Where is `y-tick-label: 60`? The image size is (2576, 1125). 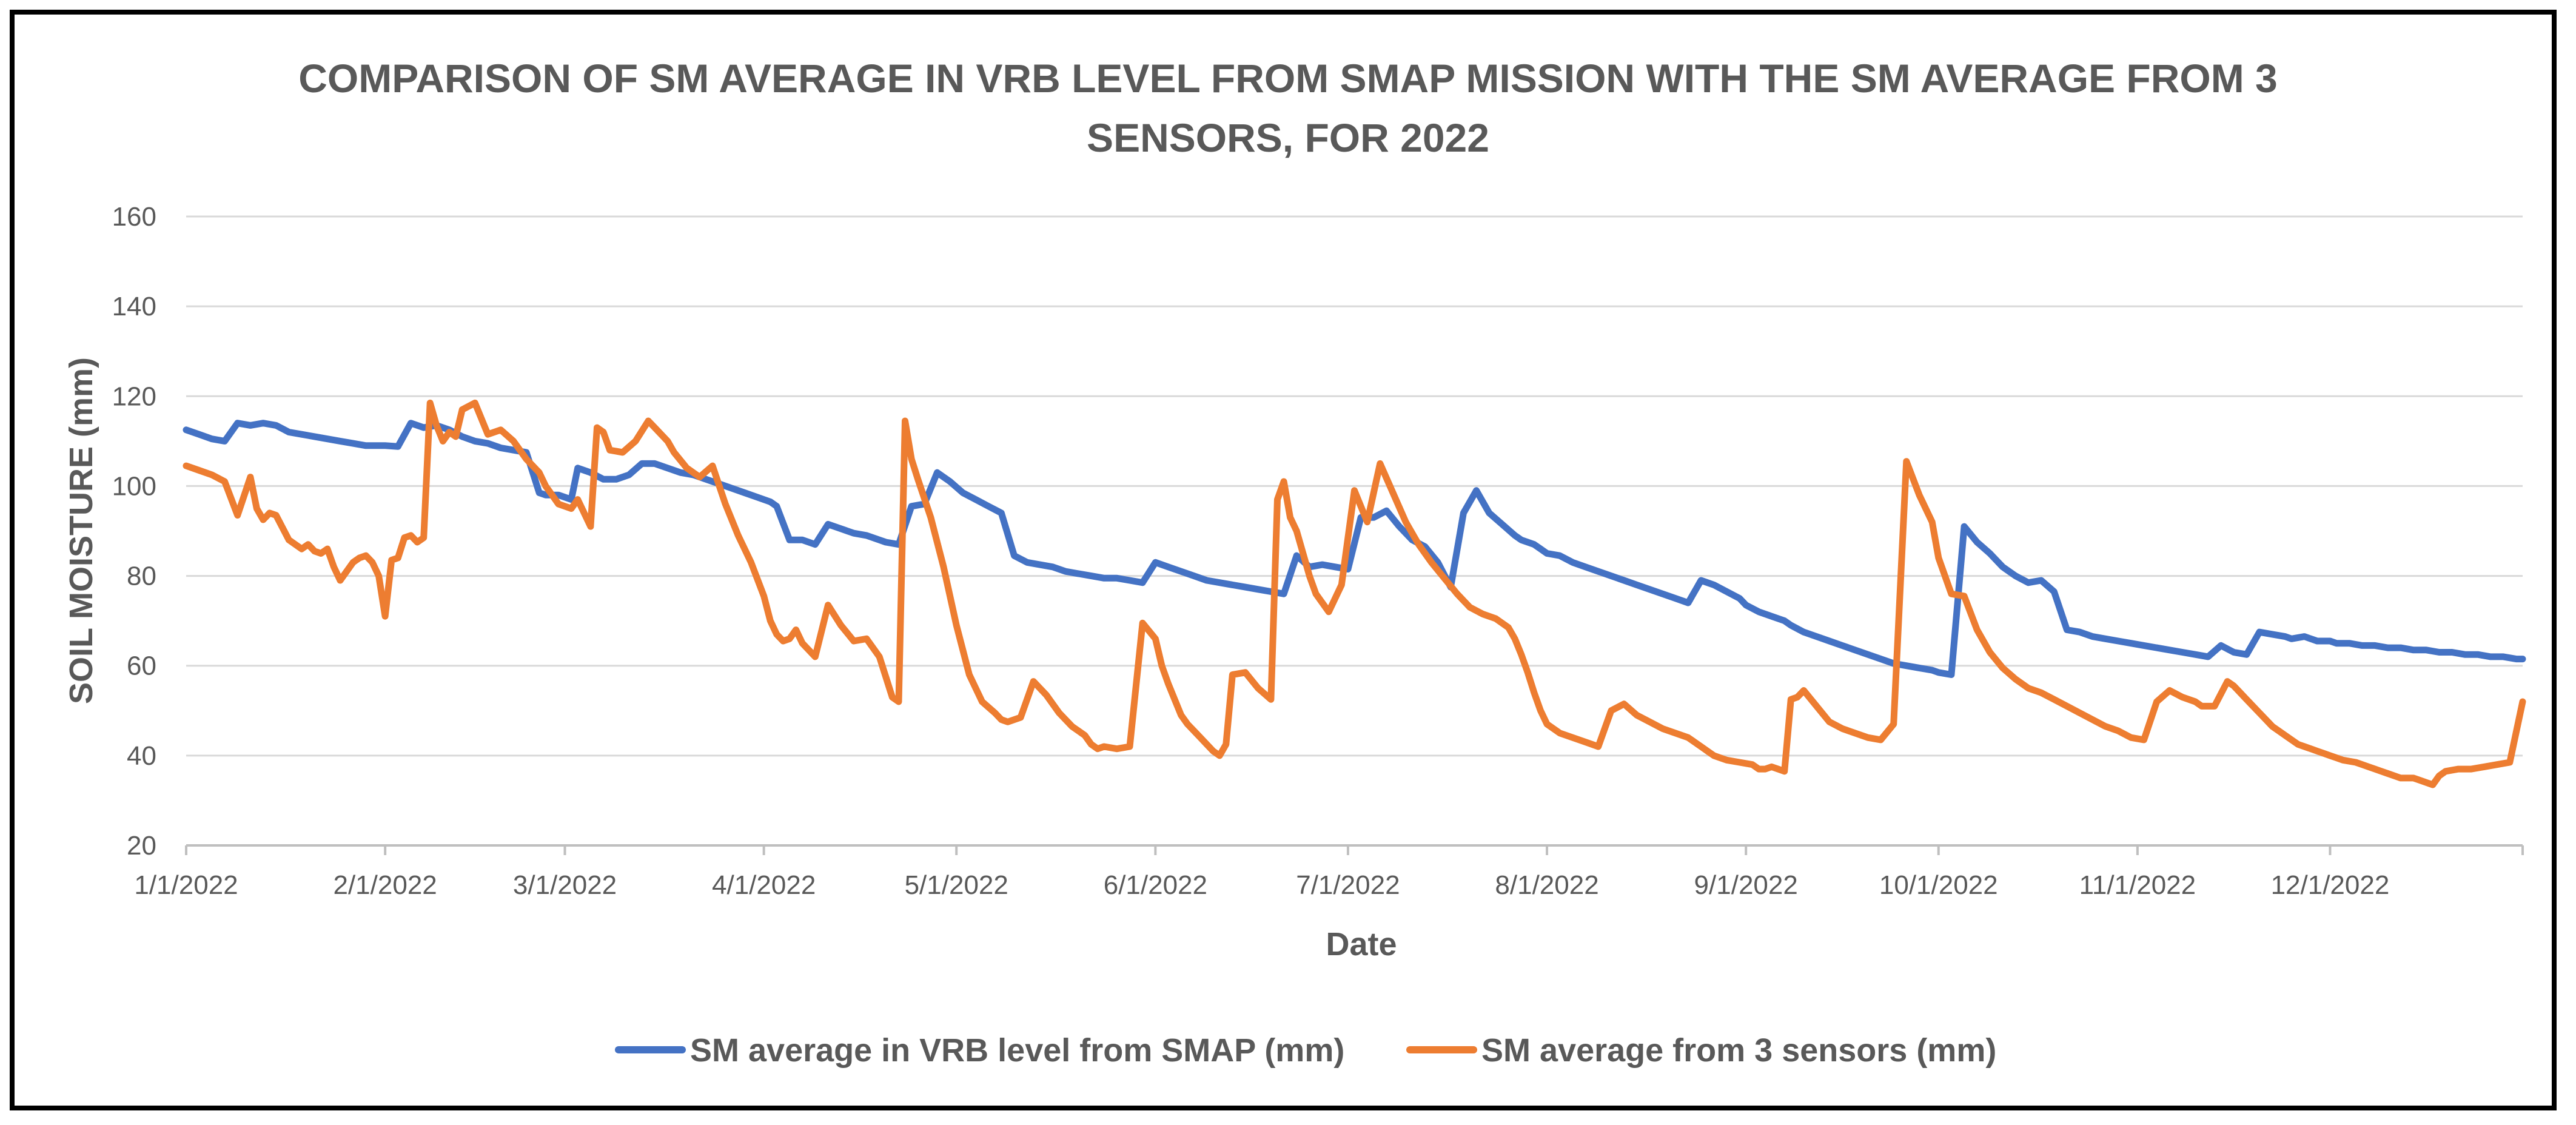
y-tick-label: 60 is located at coordinates (141, 666).